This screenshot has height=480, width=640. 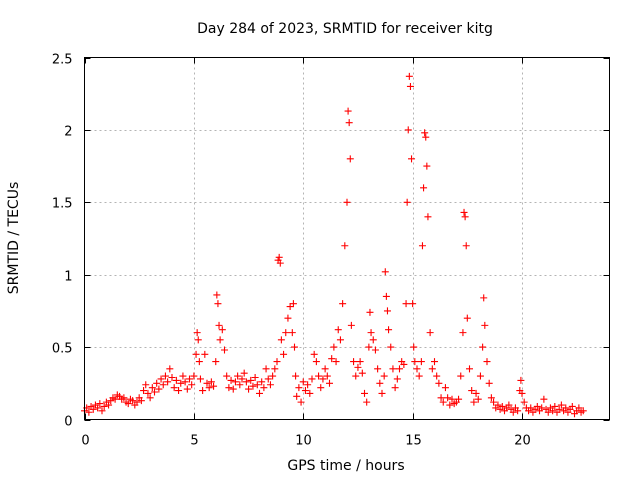 I want to click on y-tick-label: 0, so click(x=68, y=422).